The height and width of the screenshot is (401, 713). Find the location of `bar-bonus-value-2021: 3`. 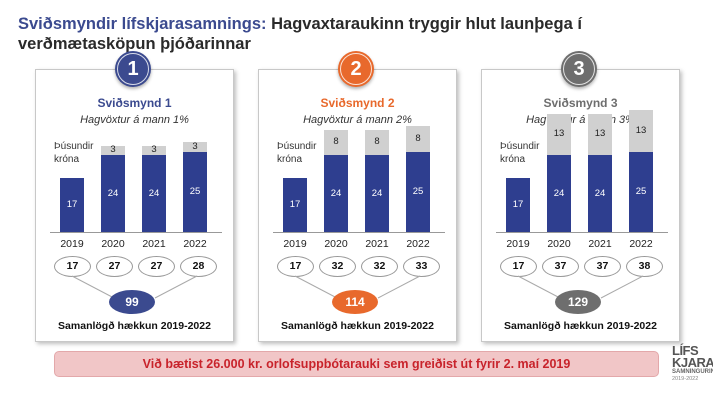

bar-bonus-value-2021: 3 is located at coordinates (154, 150).